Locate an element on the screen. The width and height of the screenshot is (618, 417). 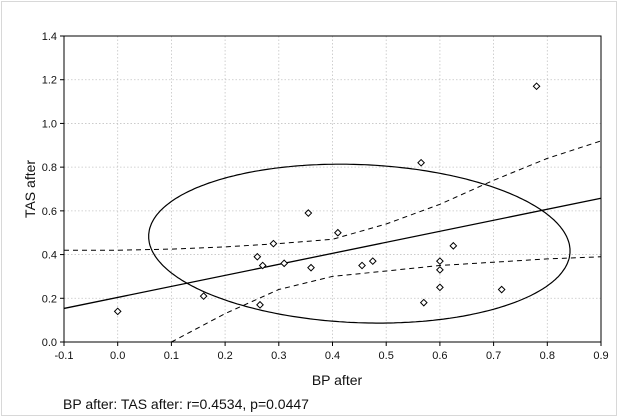
x-tick-label: 0.7 is located at coordinates (493, 356).